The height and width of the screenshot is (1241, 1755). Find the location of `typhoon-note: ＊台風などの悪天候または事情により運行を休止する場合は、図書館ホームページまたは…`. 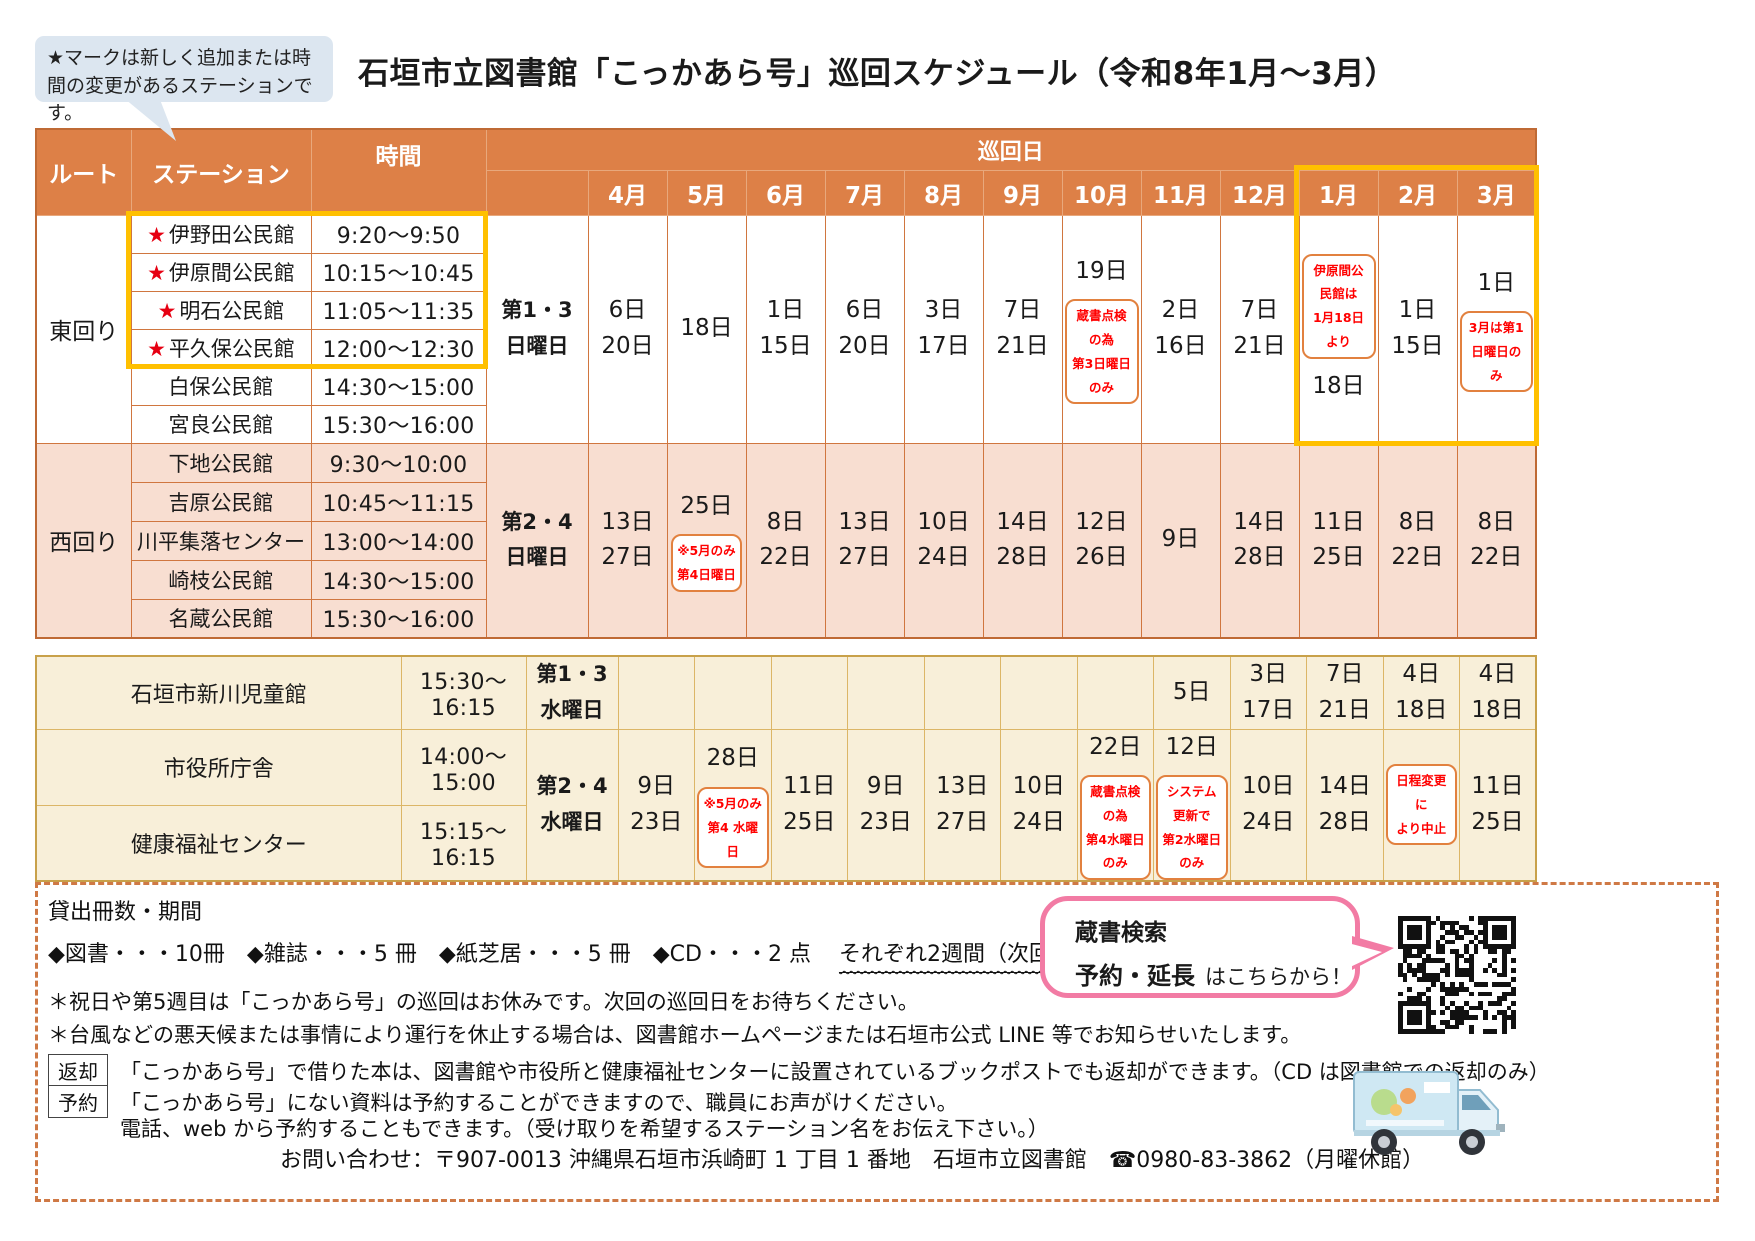

typhoon-note: ＊台風などの悪天候または事情により運行を休止する場合は、図書館ホームページまたは… is located at coordinates (675, 1035).